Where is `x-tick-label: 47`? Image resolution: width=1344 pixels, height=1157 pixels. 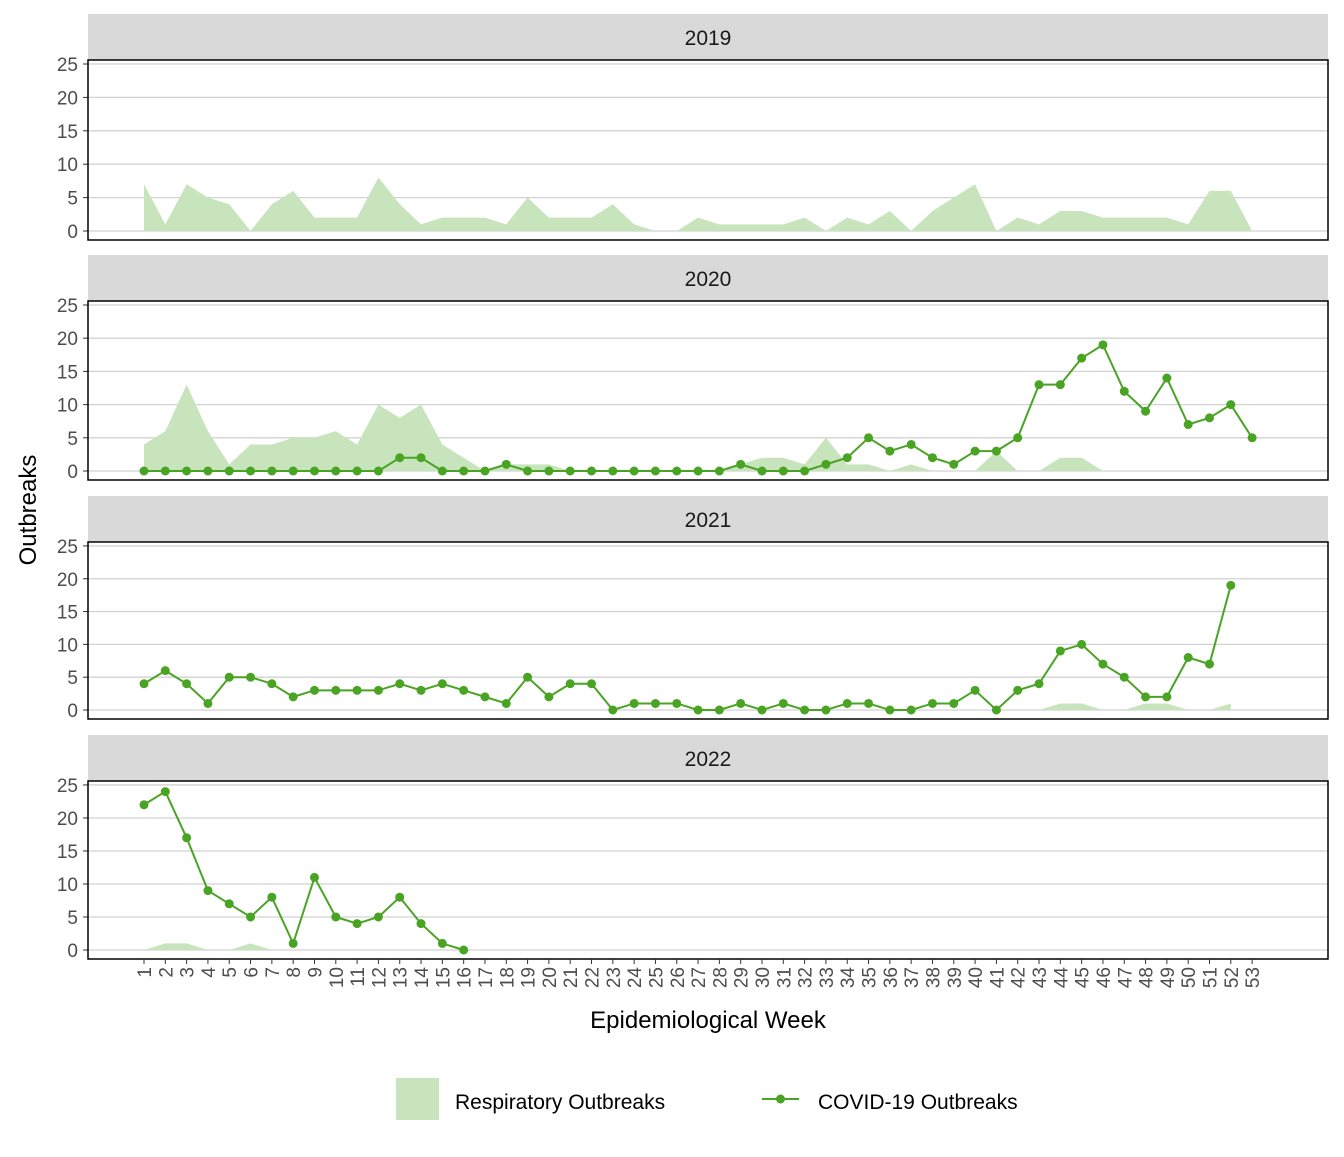
x-tick-label: 47 is located at coordinates (1125, 977).